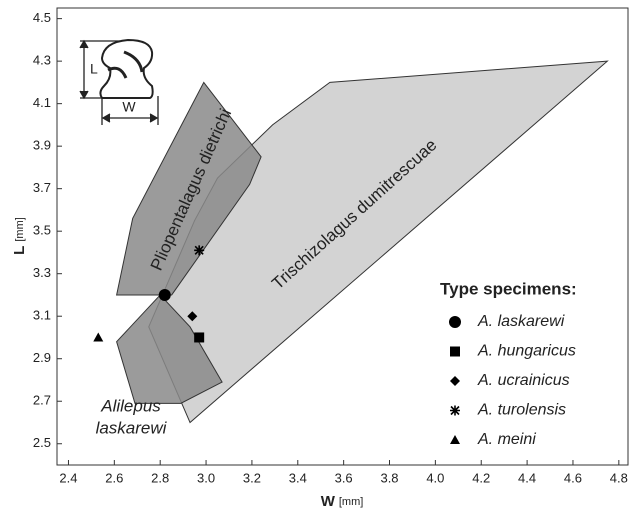 The width and height of the screenshot is (632, 514). What do you see at coordinates (189, 188) in the screenshot?
I see `region` at bounding box center [189, 188].